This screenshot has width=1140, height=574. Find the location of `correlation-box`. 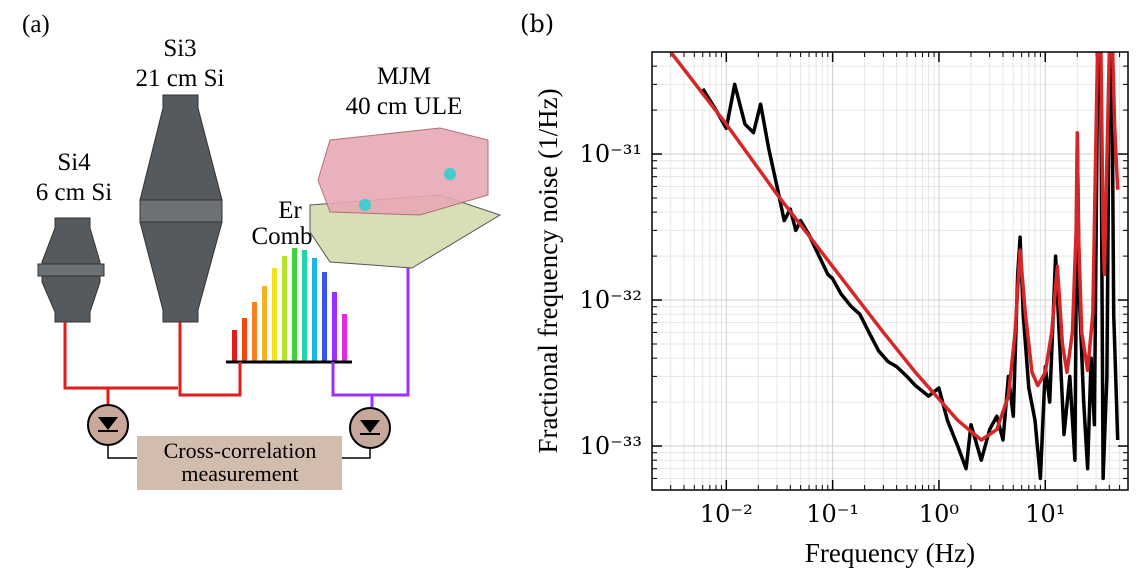

correlation-box is located at coordinates (239, 463).